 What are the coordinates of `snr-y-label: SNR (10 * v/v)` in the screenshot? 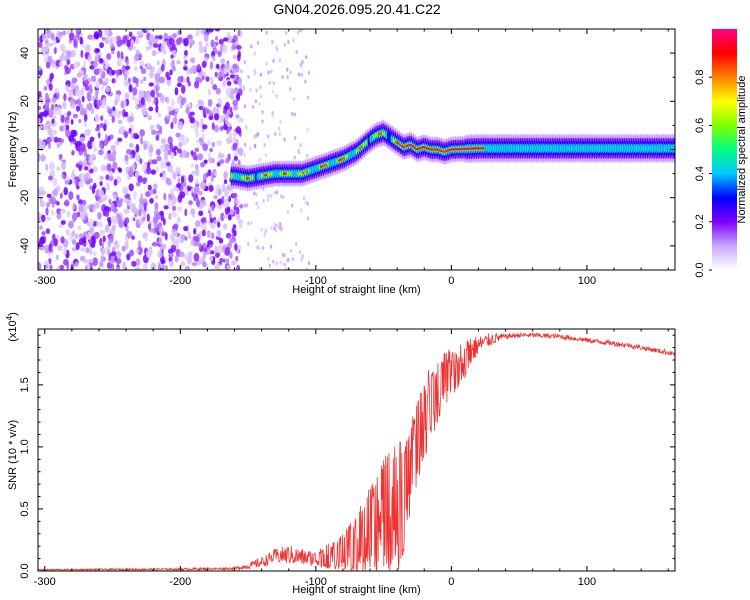 It's located at (13, 455).